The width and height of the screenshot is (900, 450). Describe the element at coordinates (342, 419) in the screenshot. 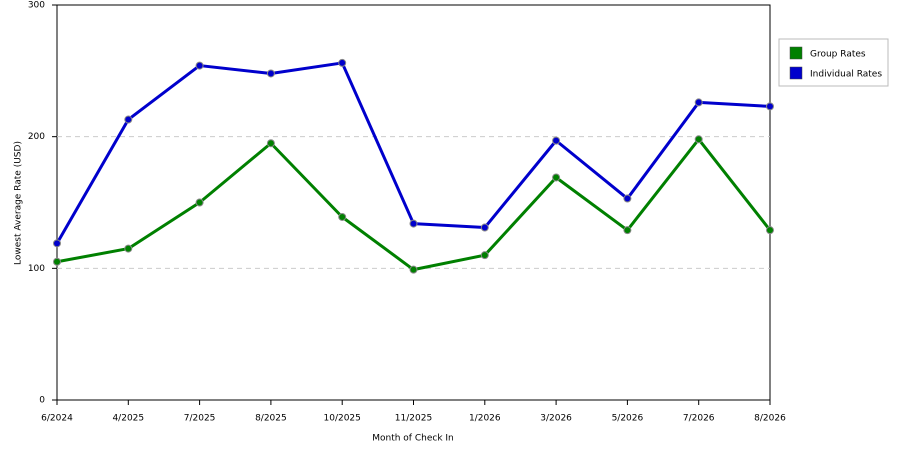

I see `x-tick-label: 10/2025` at that location.